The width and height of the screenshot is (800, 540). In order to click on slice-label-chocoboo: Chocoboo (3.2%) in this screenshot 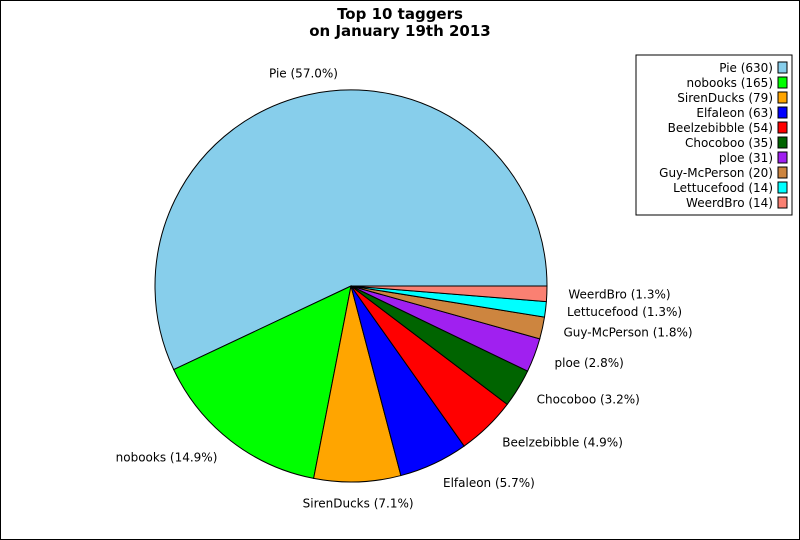, I will do `click(588, 400)`.